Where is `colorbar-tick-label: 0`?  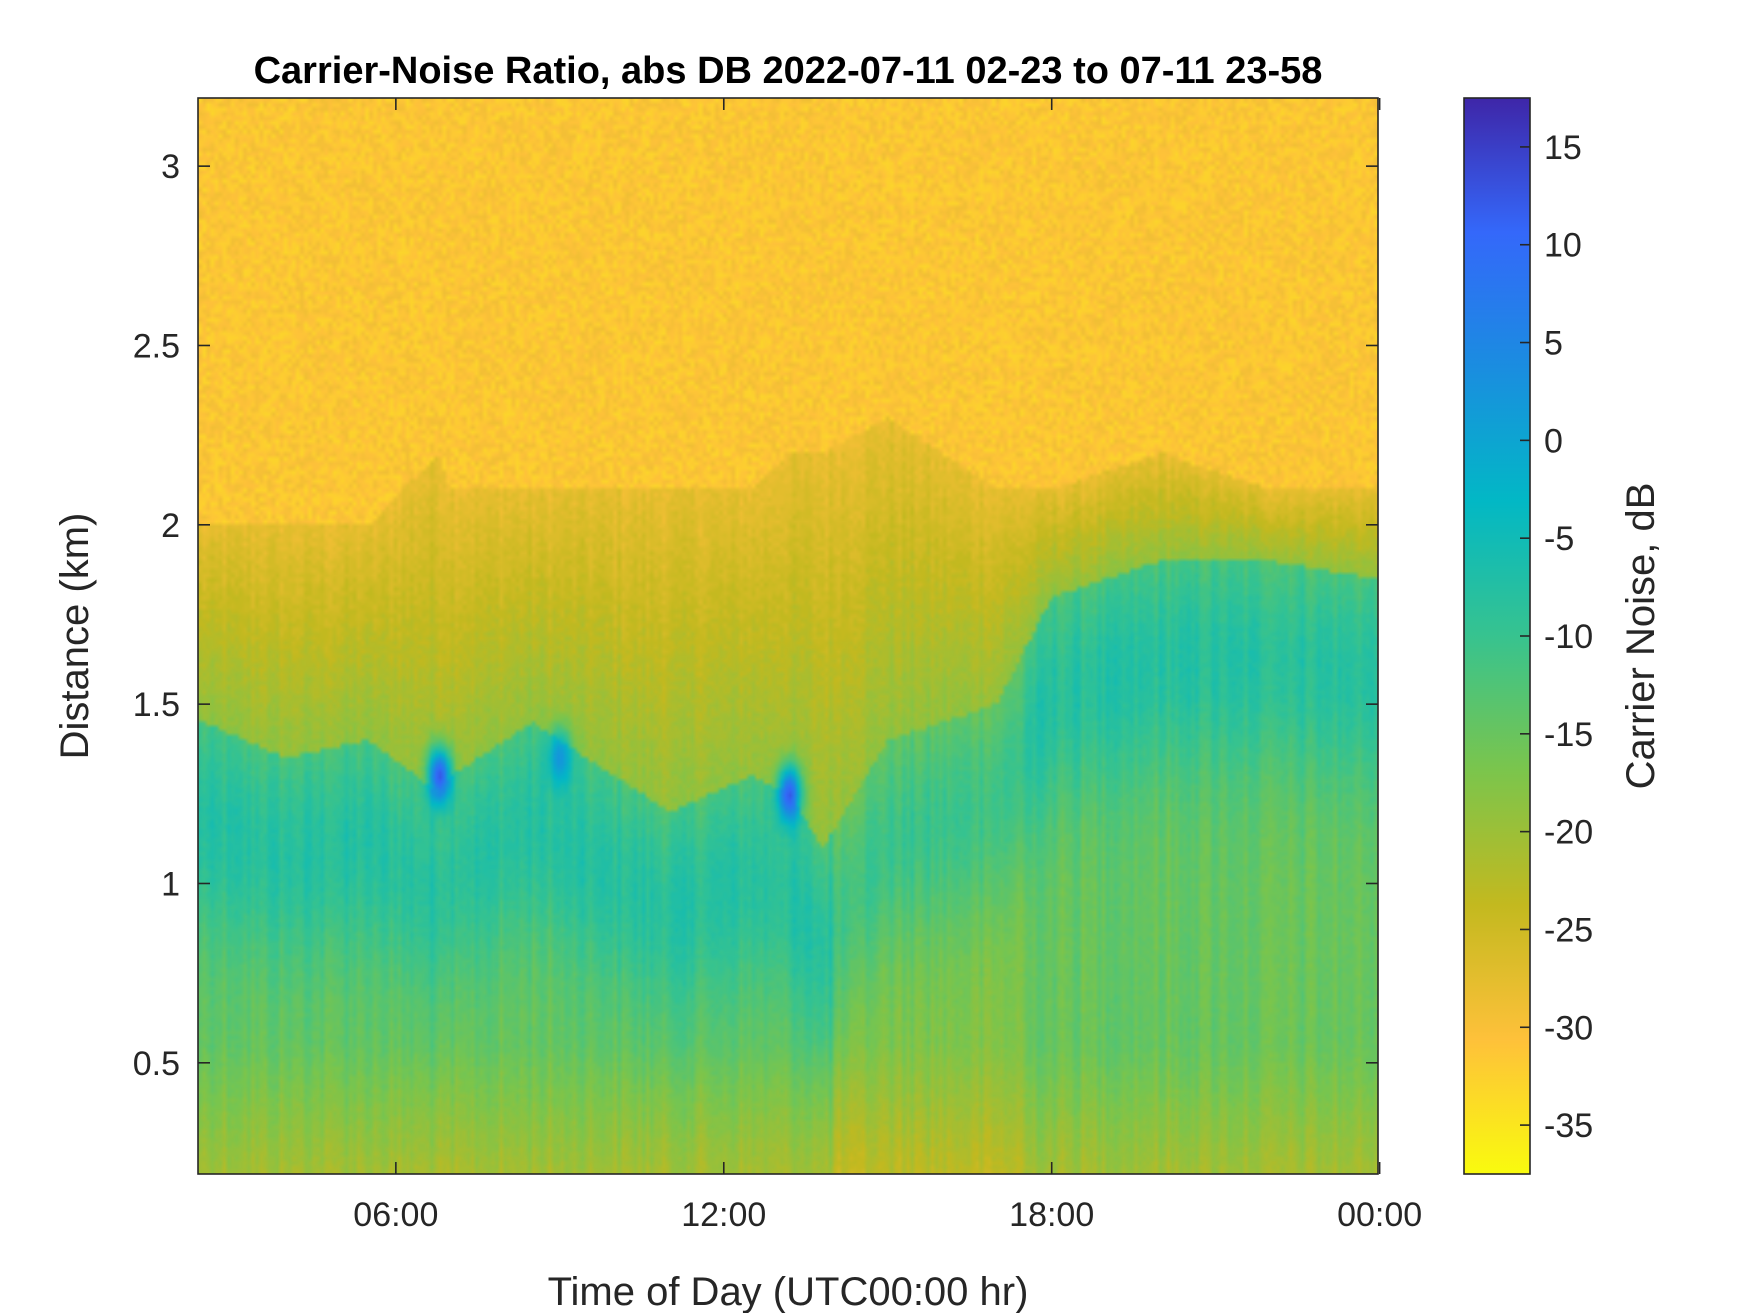 colorbar-tick-label: 0 is located at coordinates (1553, 441).